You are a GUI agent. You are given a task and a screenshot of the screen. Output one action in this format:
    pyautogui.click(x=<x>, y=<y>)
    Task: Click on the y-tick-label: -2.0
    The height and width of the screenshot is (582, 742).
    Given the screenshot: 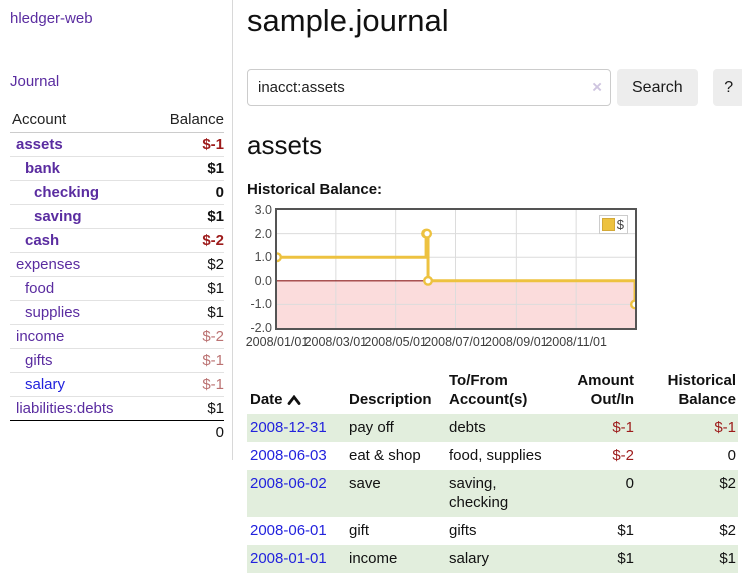 What is the action you would take?
    pyautogui.click(x=261, y=328)
    